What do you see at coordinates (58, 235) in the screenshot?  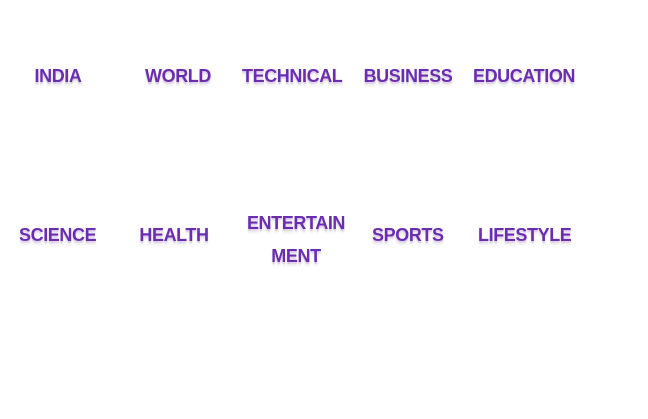 I see `nav-link-science: SCIENCE` at bounding box center [58, 235].